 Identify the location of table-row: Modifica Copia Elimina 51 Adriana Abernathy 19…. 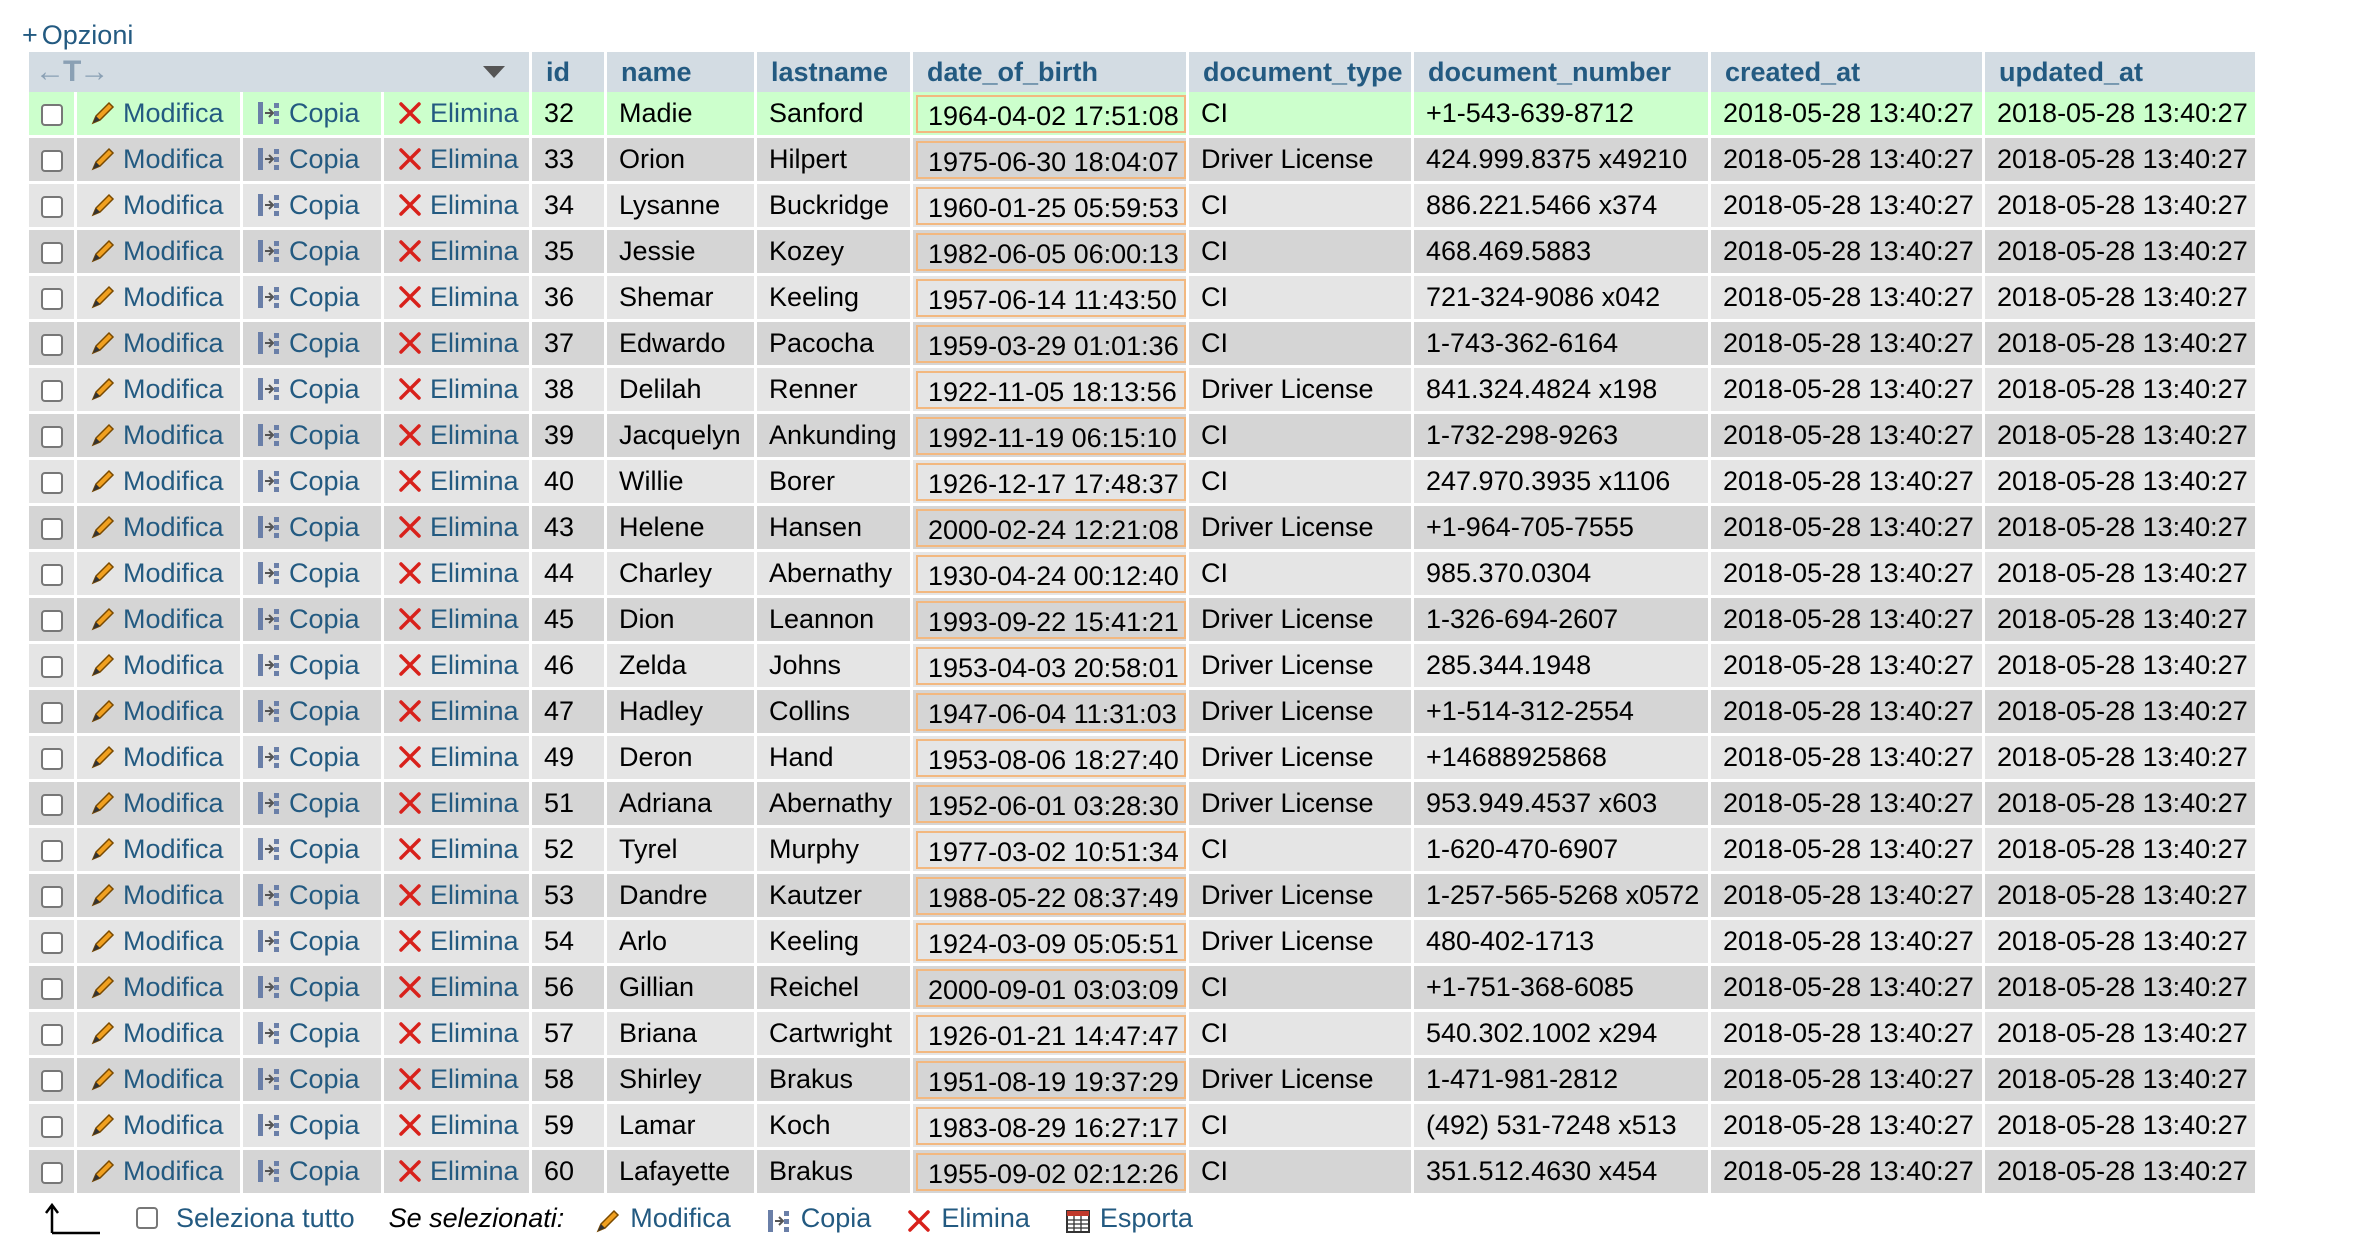
(1142, 805).